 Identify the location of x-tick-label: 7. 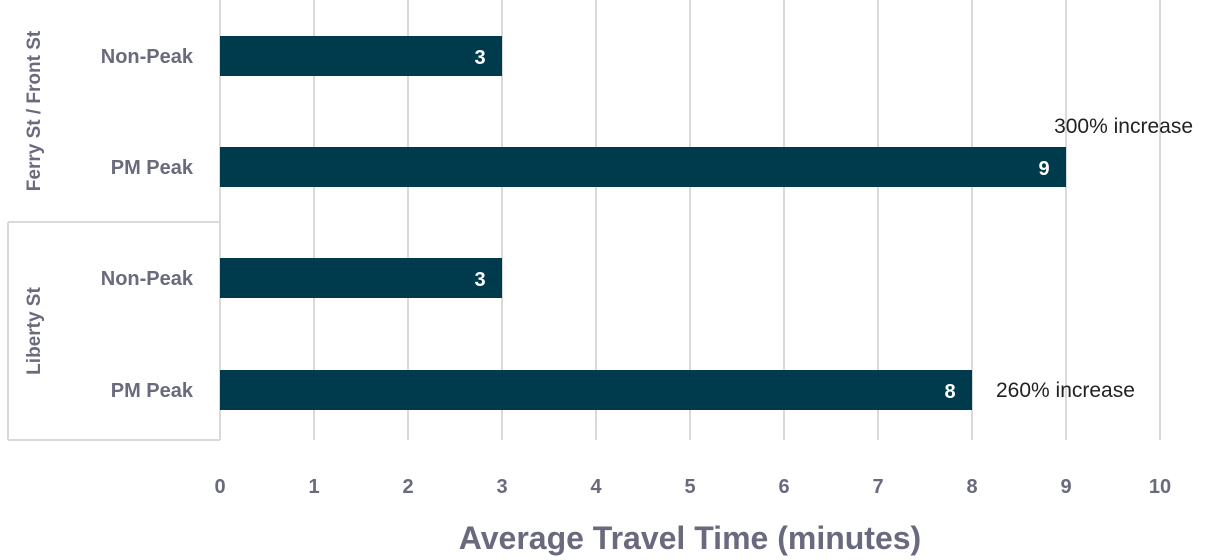
(877, 487).